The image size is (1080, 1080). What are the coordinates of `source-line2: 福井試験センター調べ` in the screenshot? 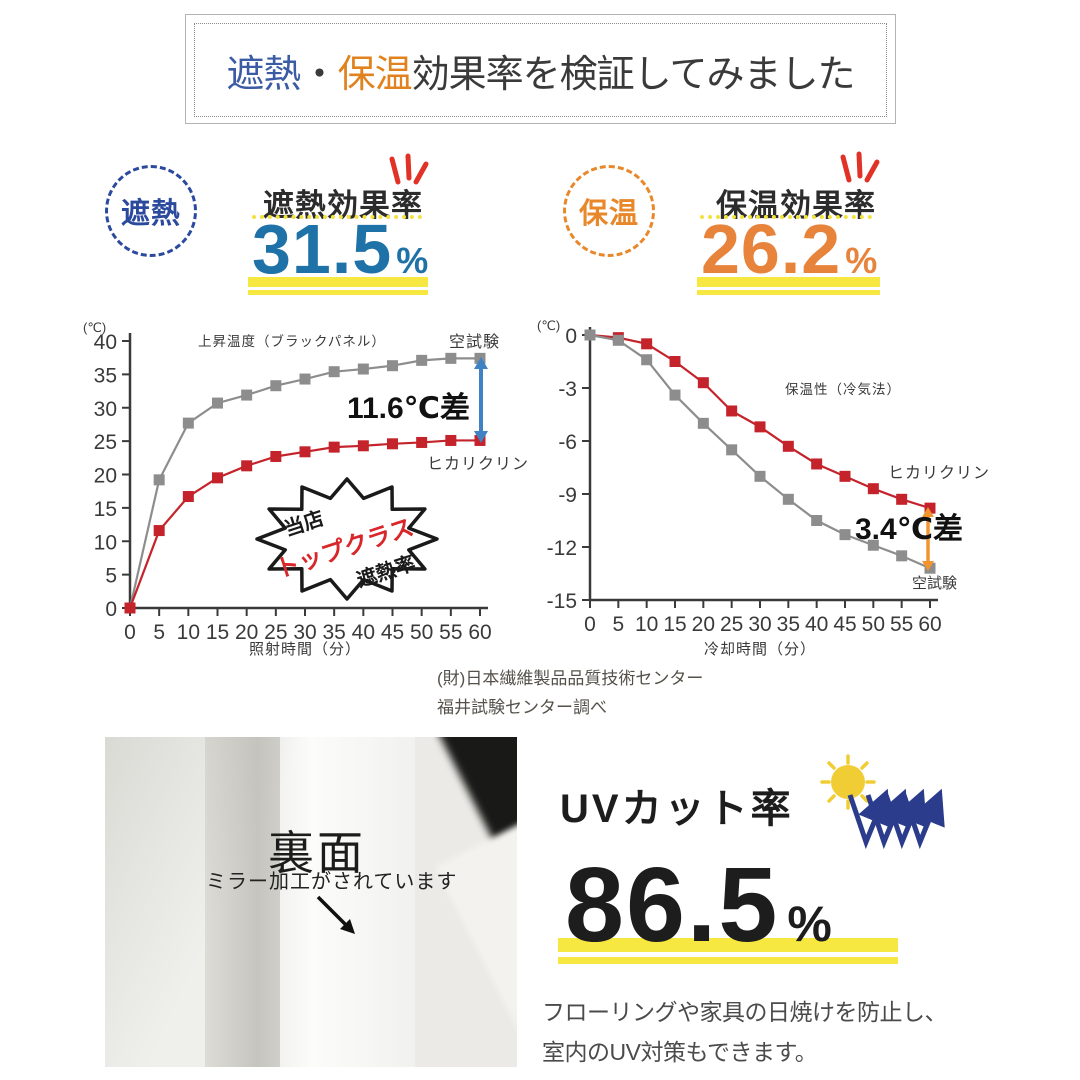 It's located at (522, 707).